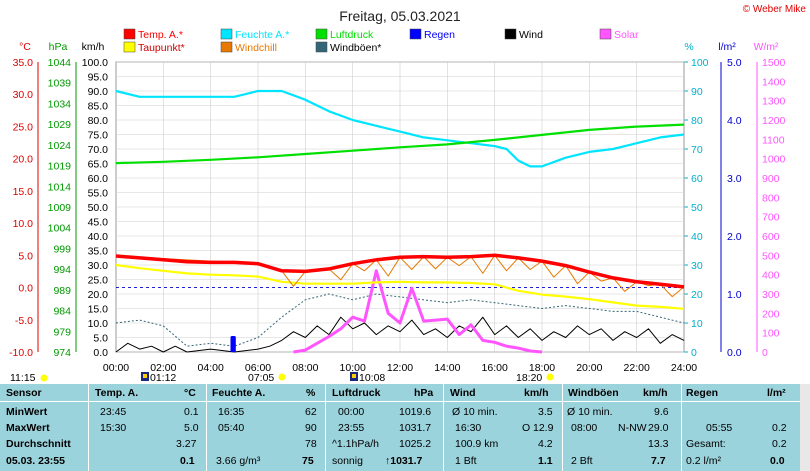 The height and width of the screenshot is (471, 810). I want to click on rain-total: 0.2, so click(779, 444).